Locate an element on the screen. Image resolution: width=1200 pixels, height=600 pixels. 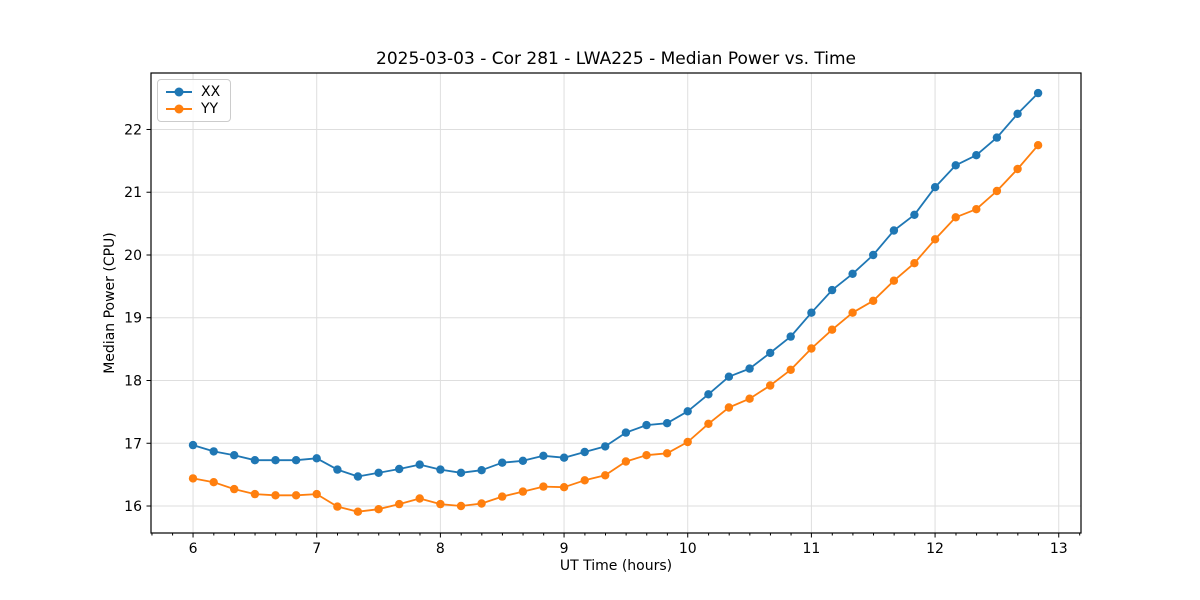
svg-text: 7 is located at coordinates (316, 549).